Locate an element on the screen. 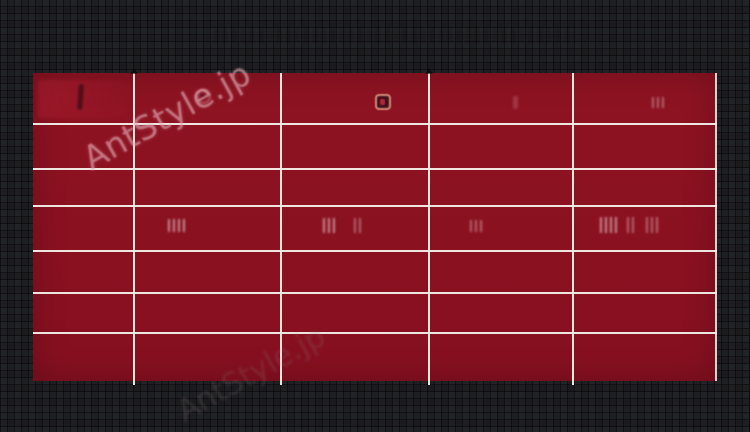 The height and width of the screenshot is (432, 750). thumbnail-icon is located at coordinates (383, 102).